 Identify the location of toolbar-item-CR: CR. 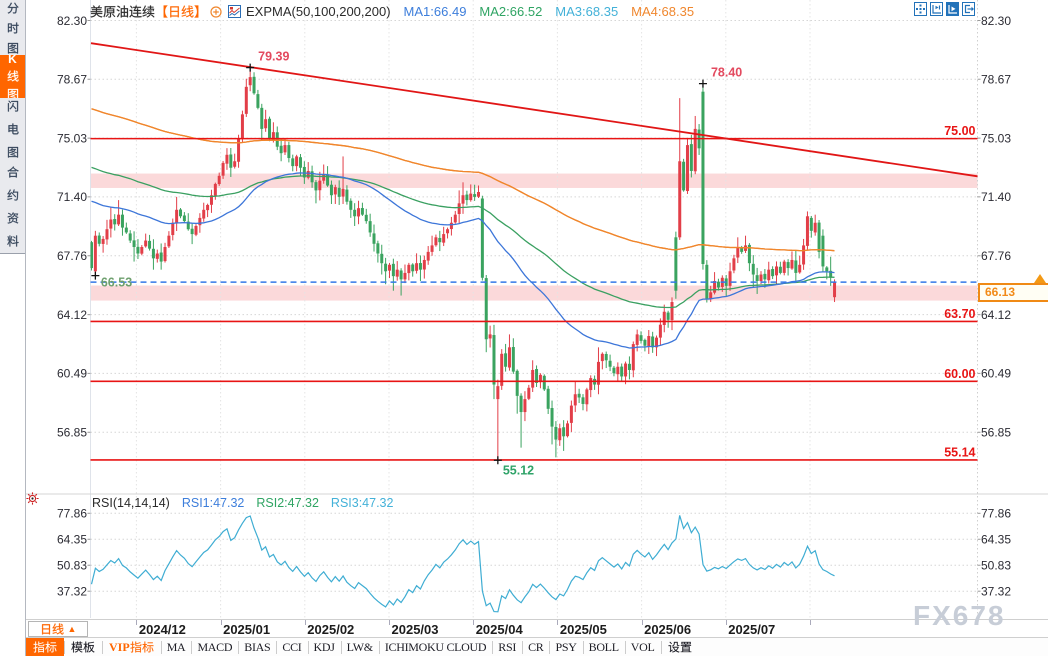
(535, 647).